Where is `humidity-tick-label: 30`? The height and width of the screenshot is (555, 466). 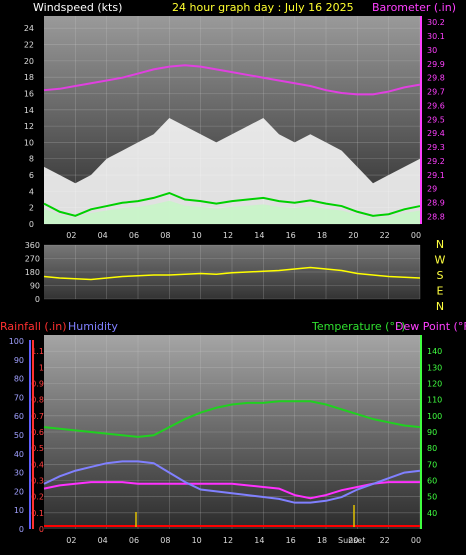 humidity-tick-label: 30 is located at coordinates (19, 473).